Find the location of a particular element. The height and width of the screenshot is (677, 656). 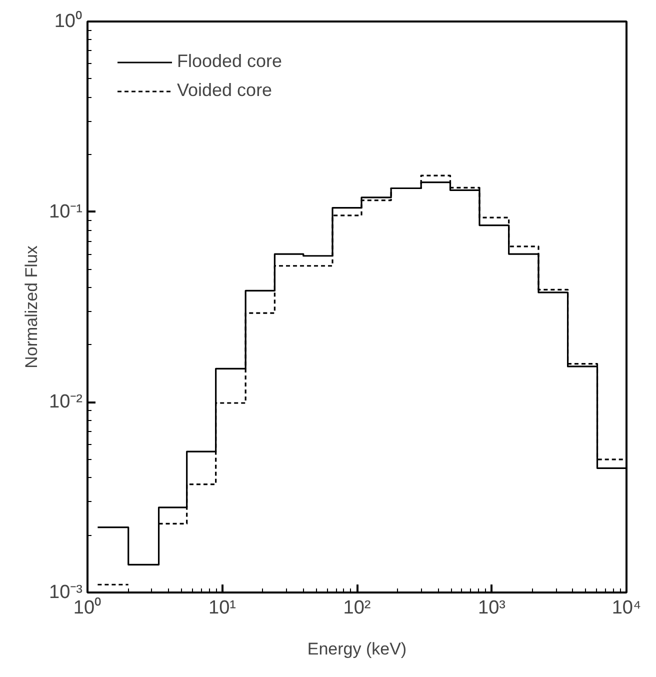

x-tick-label: 10⁴ is located at coordinates (627, 608).